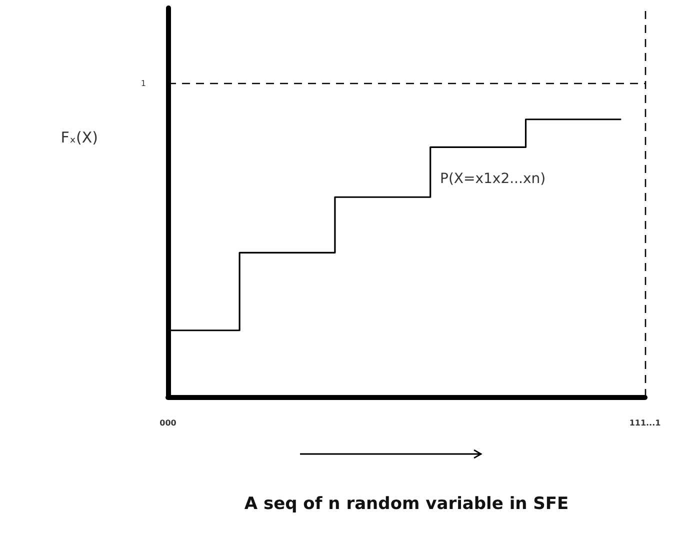 This screenshot has width=689, height=558. I want to click on x-tick-label: 111...1, so click(645, 423).